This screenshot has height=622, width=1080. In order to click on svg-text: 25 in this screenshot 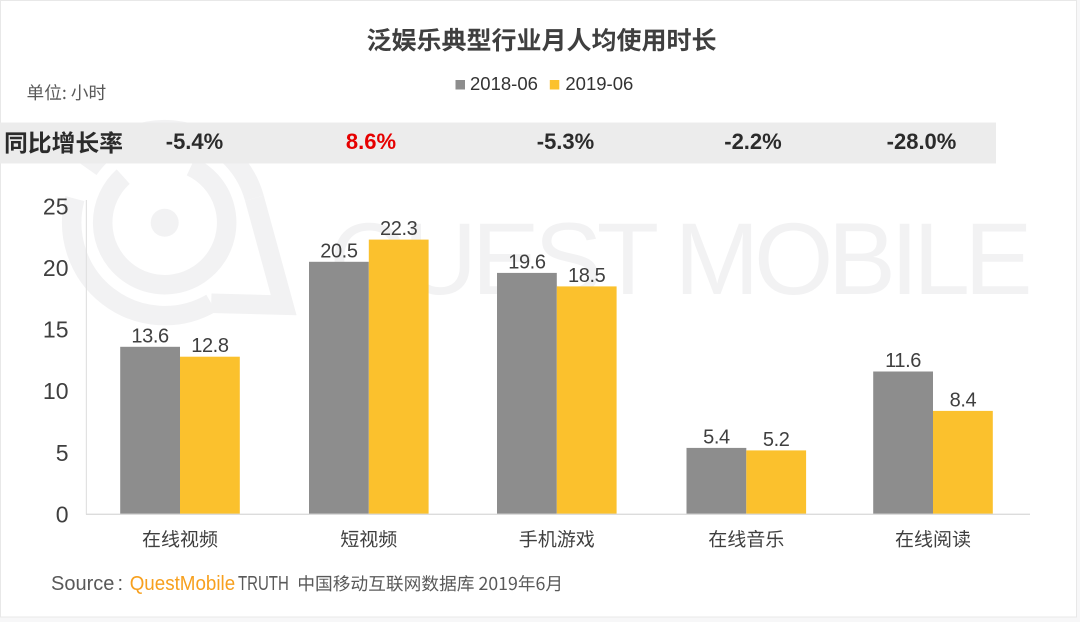, I will do `click(56, 206)`.